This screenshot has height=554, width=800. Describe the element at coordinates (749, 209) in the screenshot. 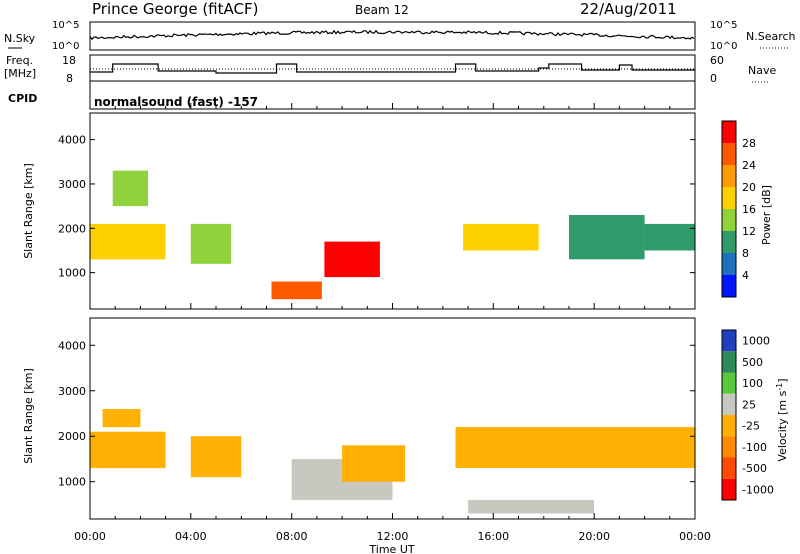

I see `colorbar-tick-label: 16` at that location.